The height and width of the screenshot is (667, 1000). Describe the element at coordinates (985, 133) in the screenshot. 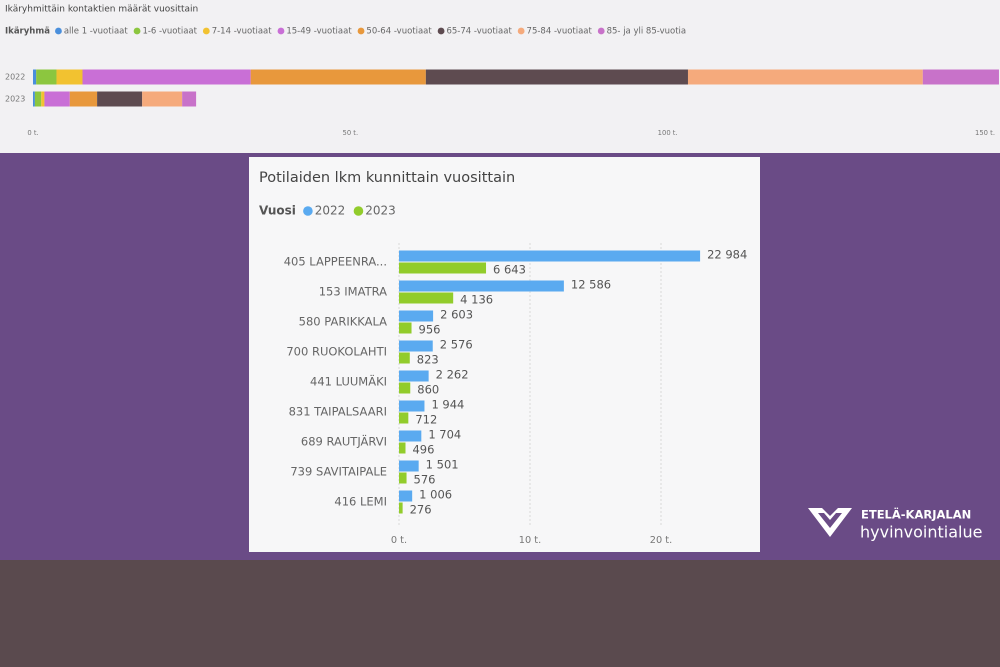

I see `x-tick-label: 150 t.` at that location.